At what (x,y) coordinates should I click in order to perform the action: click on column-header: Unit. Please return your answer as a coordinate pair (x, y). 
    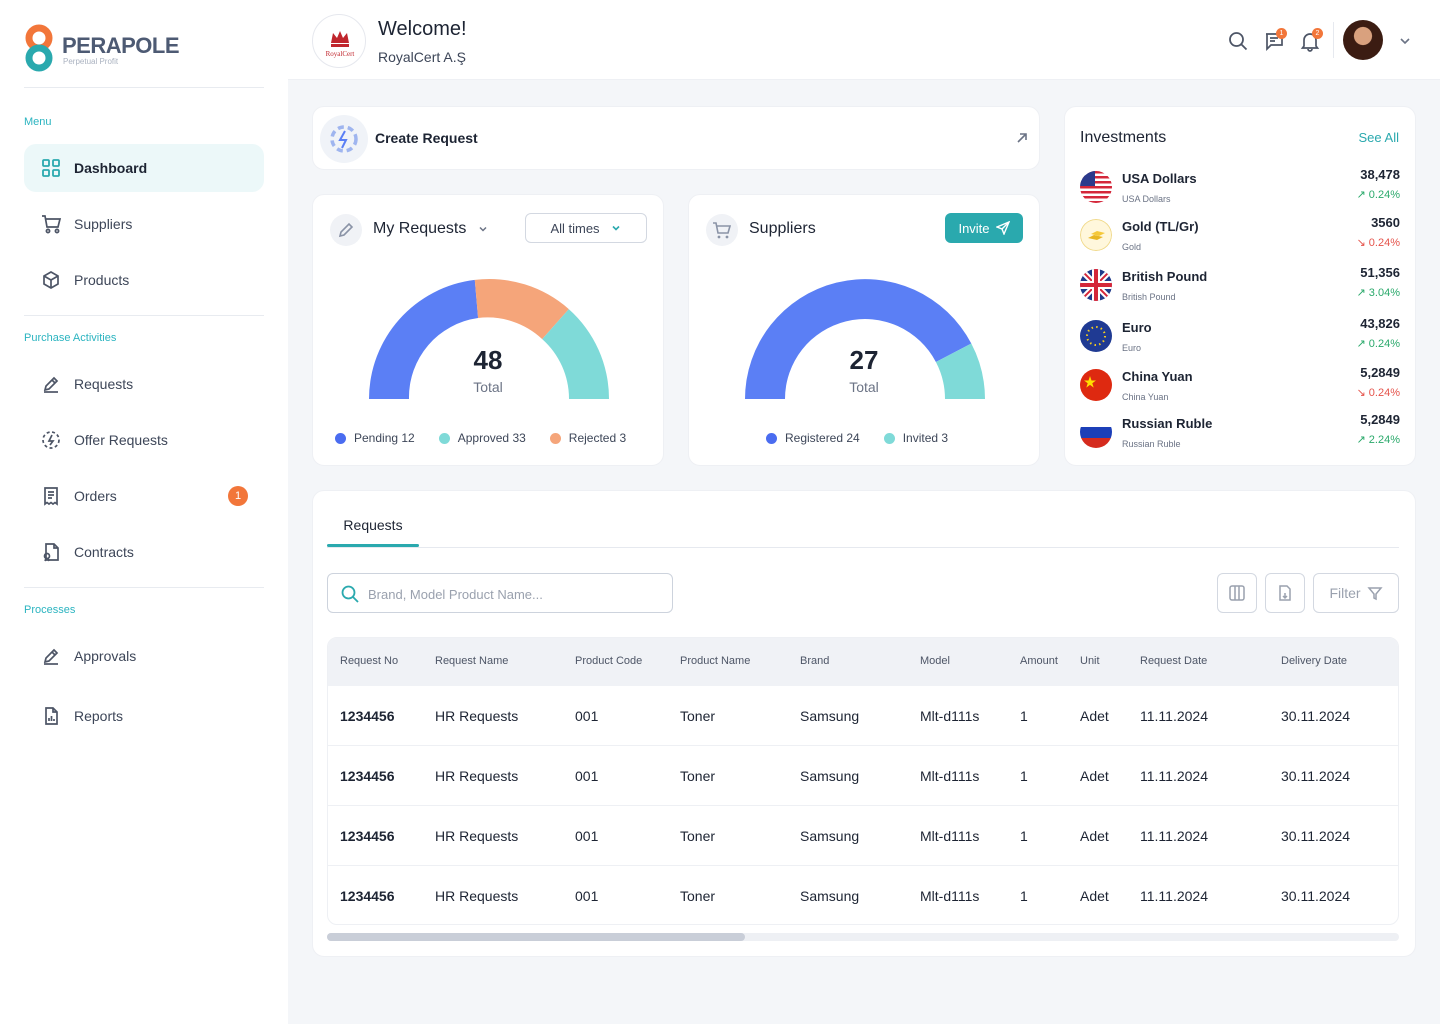
    Looking at the image, I should click on (1090, 661).